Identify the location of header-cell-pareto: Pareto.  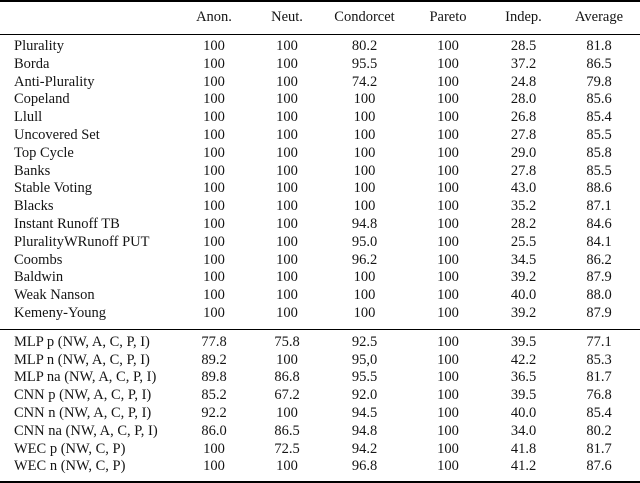
(448, 17).